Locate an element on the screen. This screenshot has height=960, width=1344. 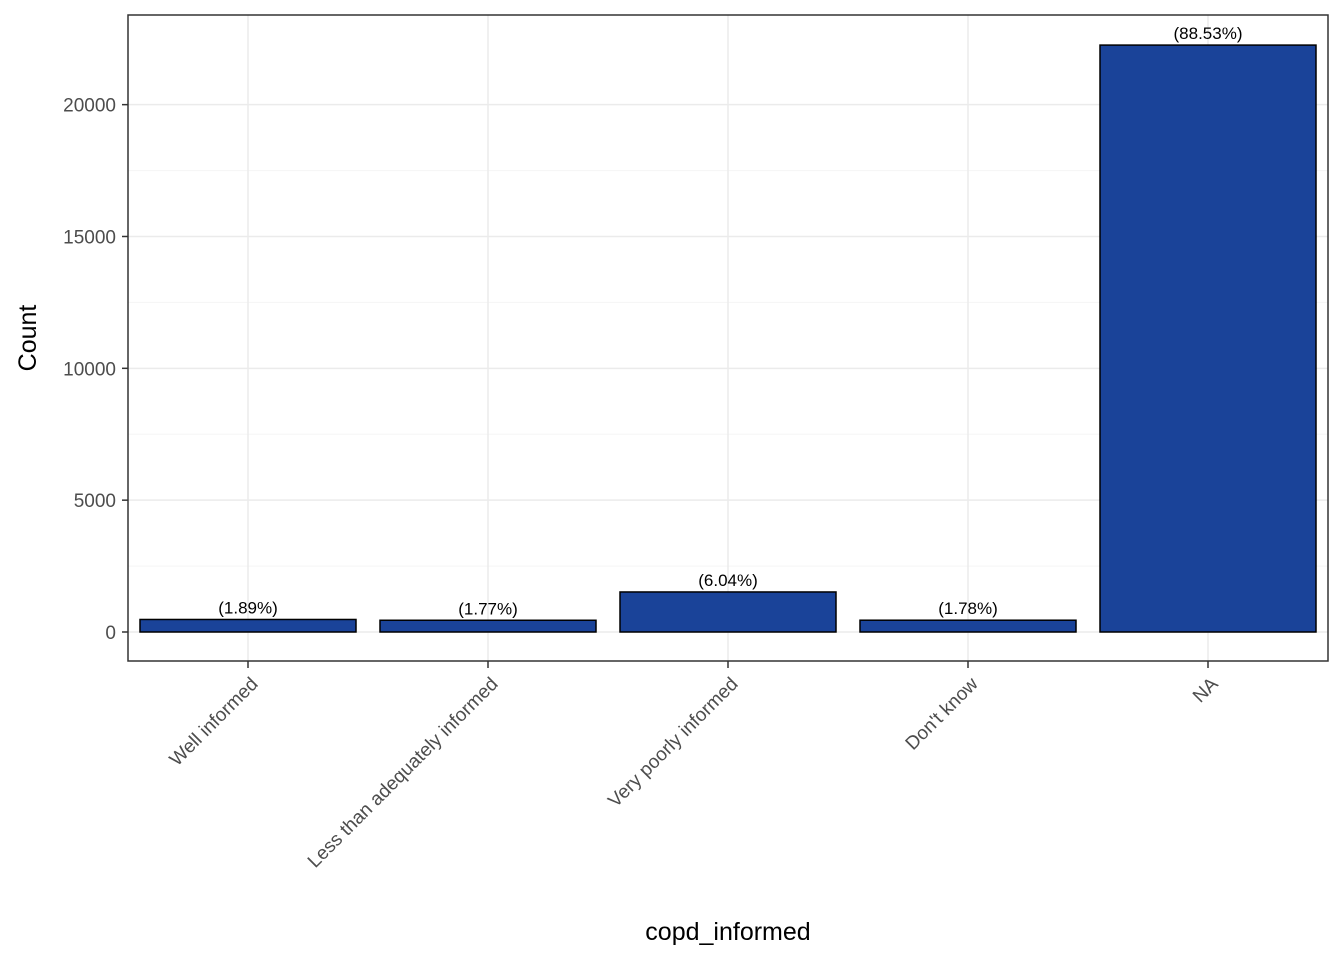
x-tick-label: Don't know is located at coordinates (942, 713).